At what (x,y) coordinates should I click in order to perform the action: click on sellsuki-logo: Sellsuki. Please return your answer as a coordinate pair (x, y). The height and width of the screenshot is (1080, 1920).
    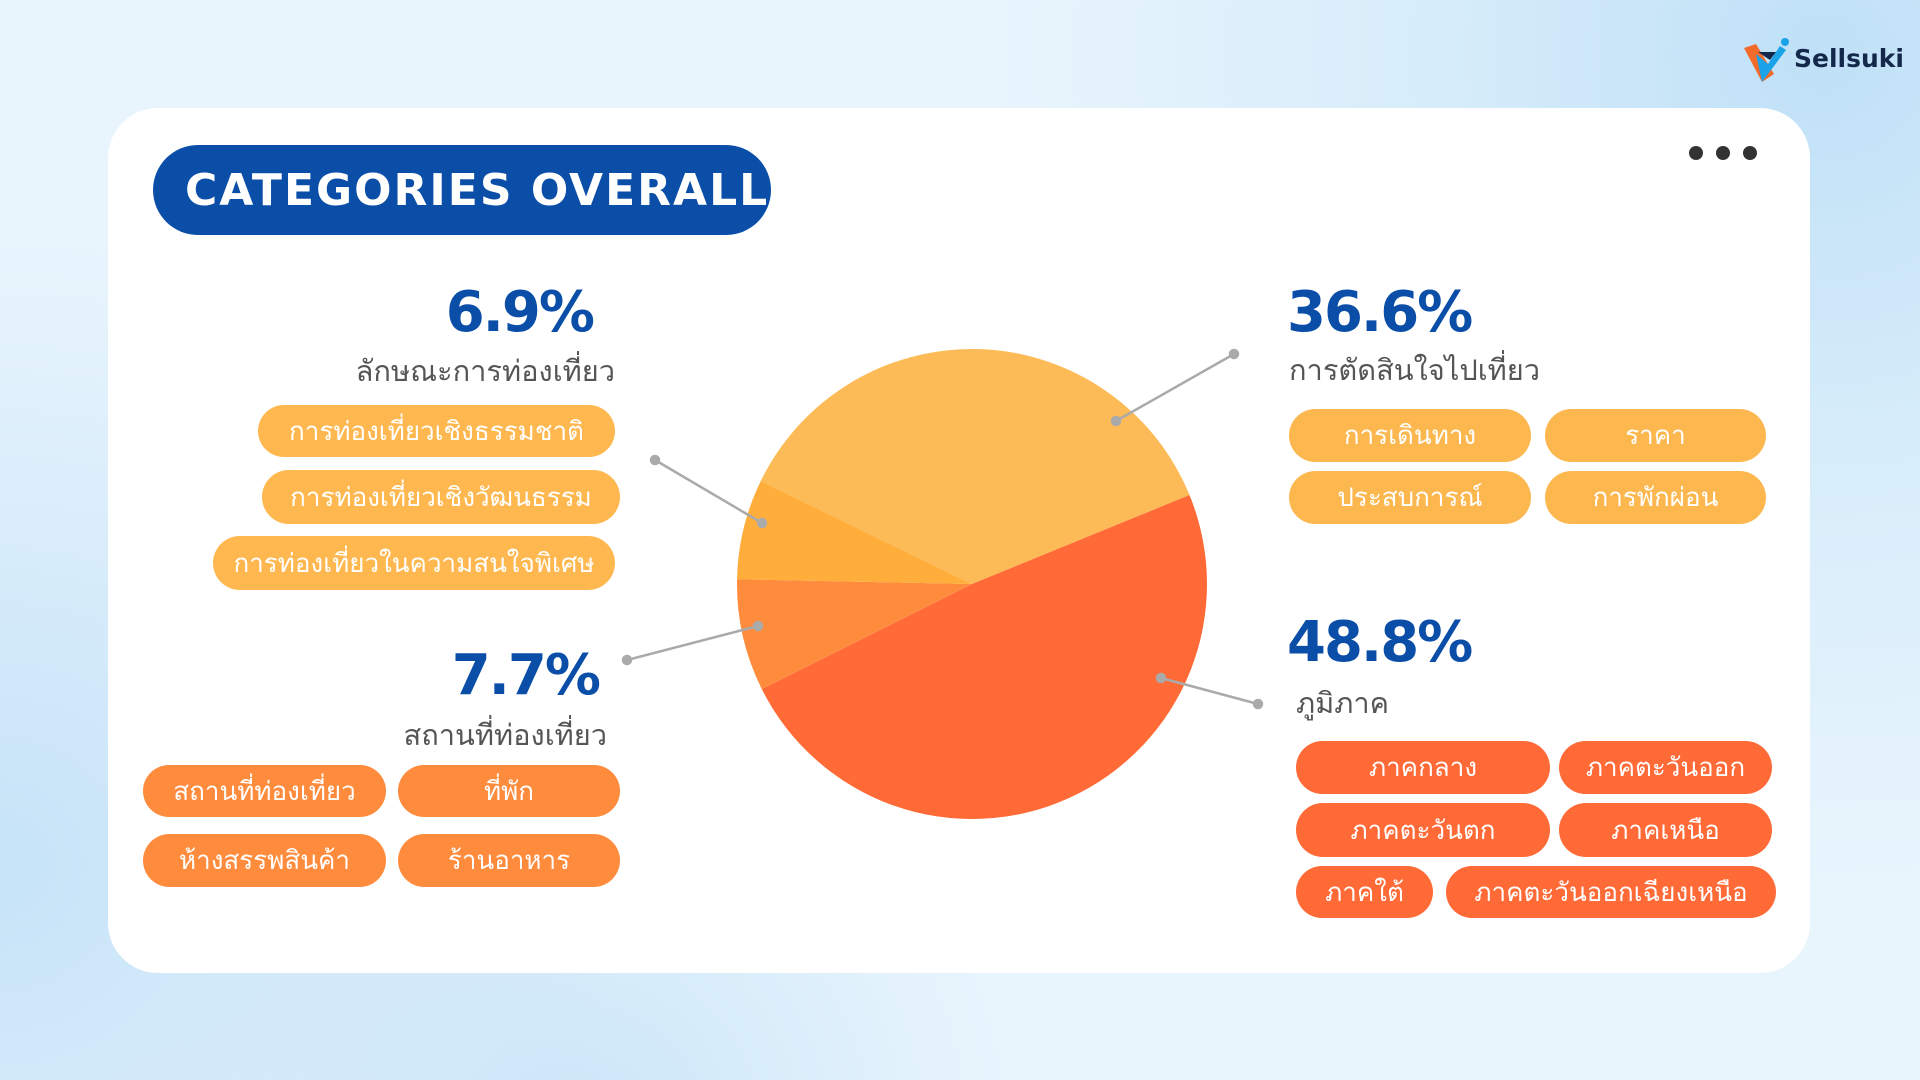
    Looking at the image, I should click on (1822, 61).